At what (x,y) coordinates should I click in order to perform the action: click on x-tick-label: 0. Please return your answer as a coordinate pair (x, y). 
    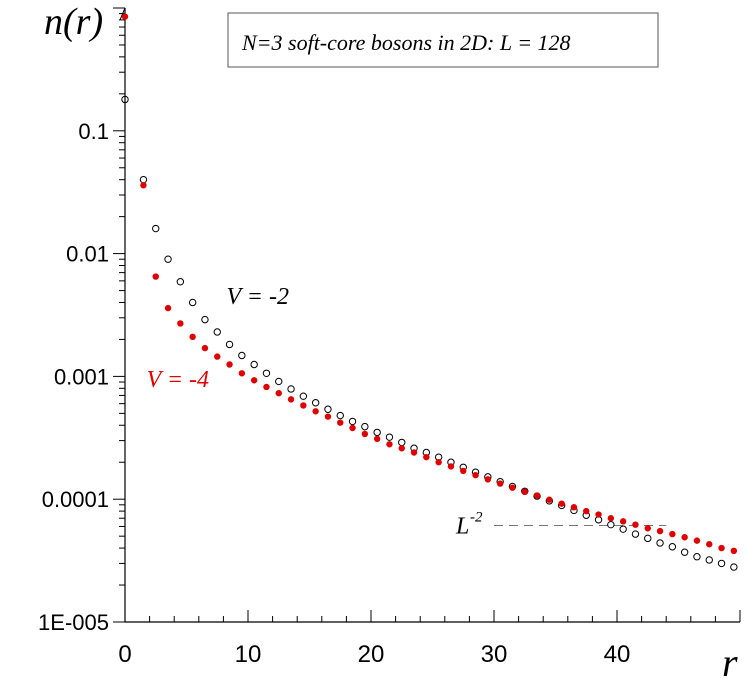
    Looking at the image, I should click on (124, 654).